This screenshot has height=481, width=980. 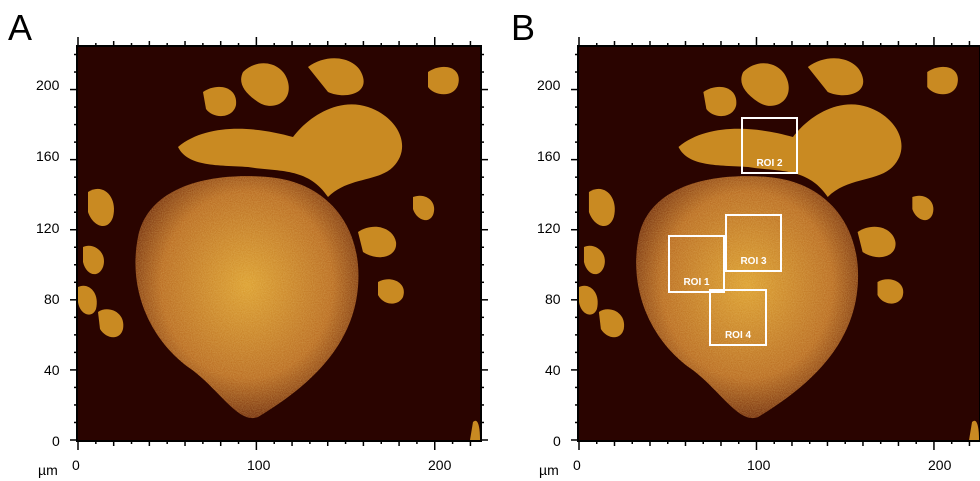 I want to click on roi-3-label: ROI 3, so click(x=753, y=261).